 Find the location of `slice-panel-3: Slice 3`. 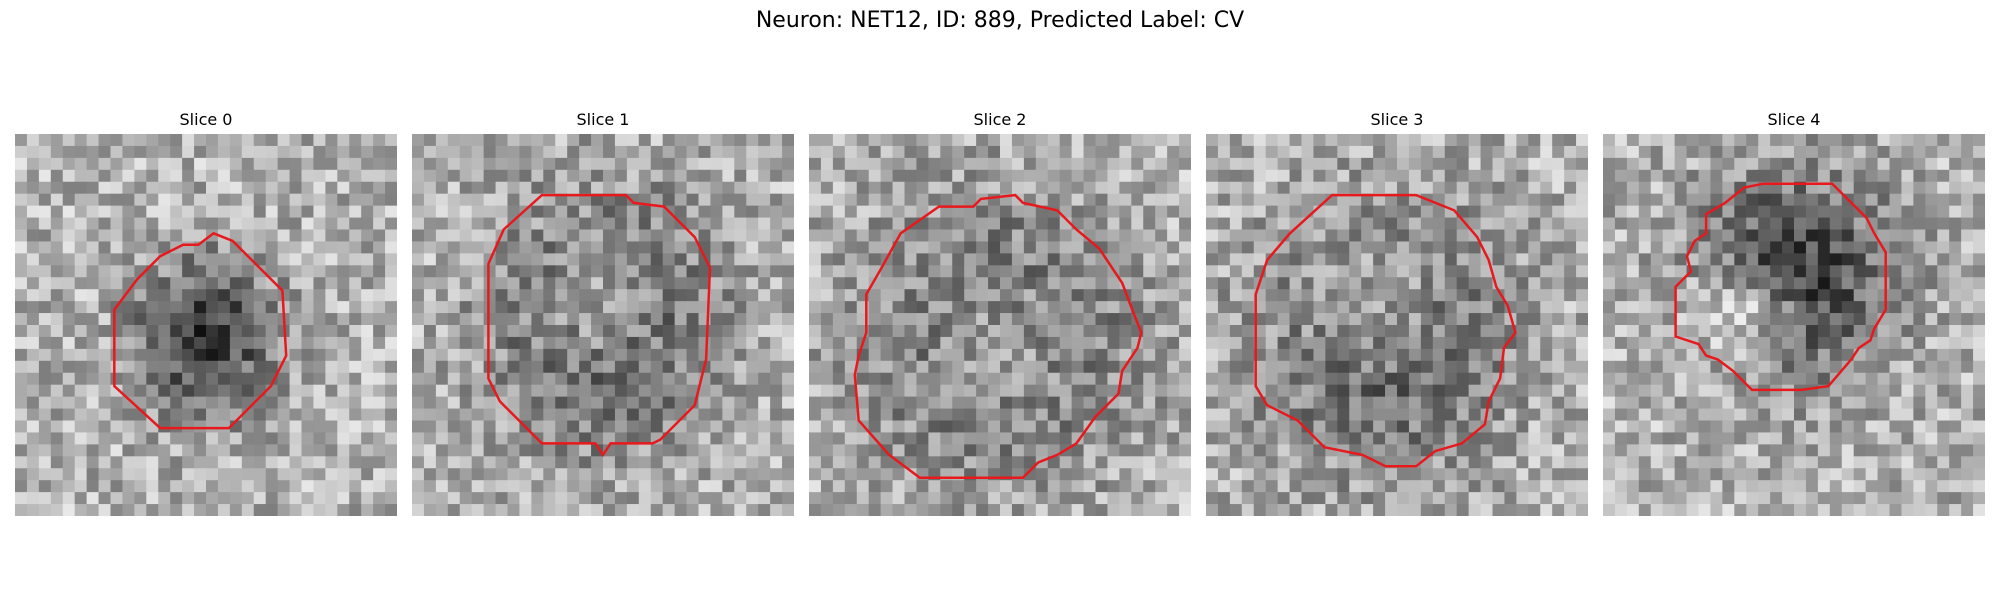

slice-panel-3: Slice 3 is located at coordinates (1397, 312).